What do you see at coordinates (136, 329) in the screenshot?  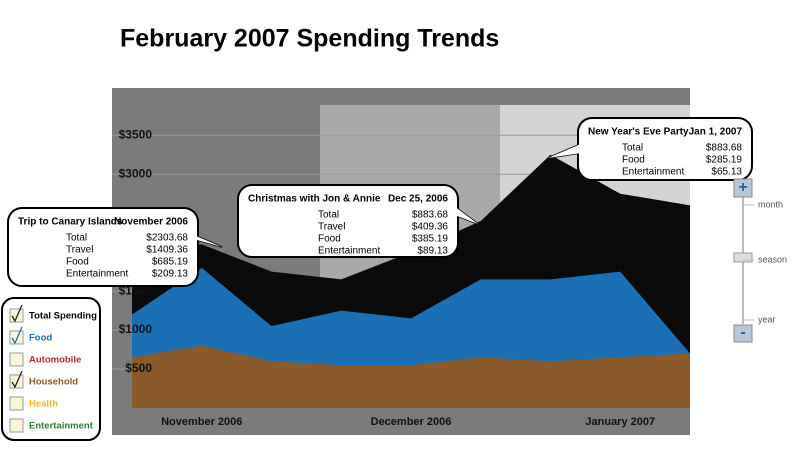 I see `y-tick-label: $1000` at bounding box center [136, 329].